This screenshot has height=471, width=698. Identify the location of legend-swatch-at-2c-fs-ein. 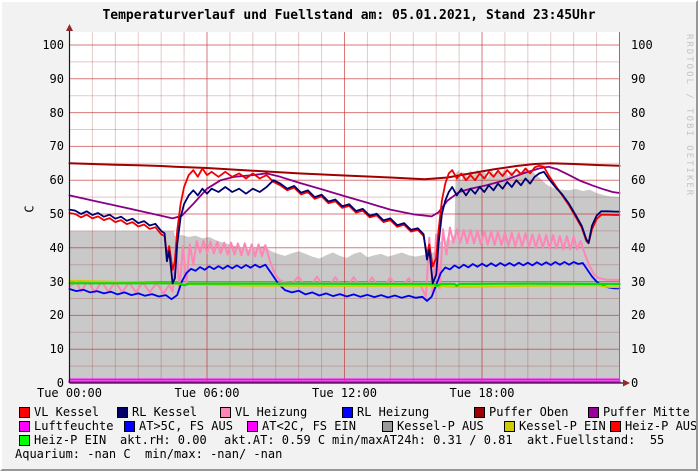
(252, 426).